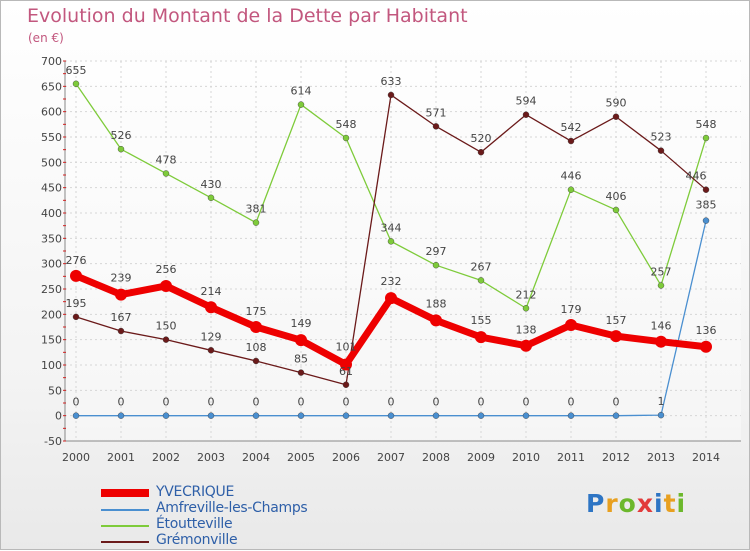 This screenshot has width=750, height=551. What do you see at coordinates (670, 503) in the screenshot?
I see `logo-letter: t` at bounding box center [670, 503].